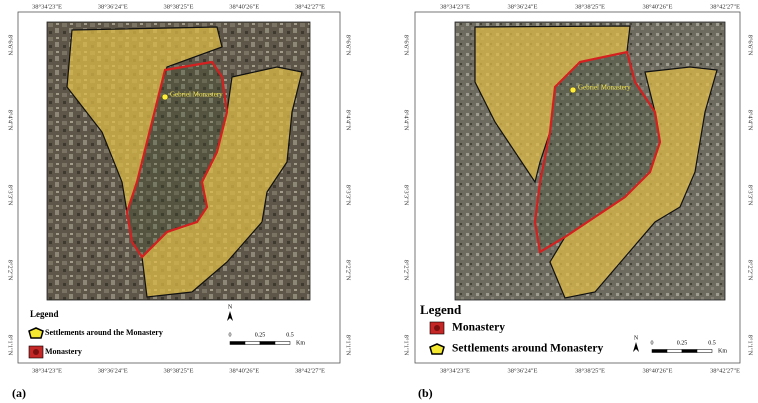 This screenshot has width=758, height=403. Describe the element at coordinates (425, 393) in the screenshot. I see `panel-caption: (b)` at that location.